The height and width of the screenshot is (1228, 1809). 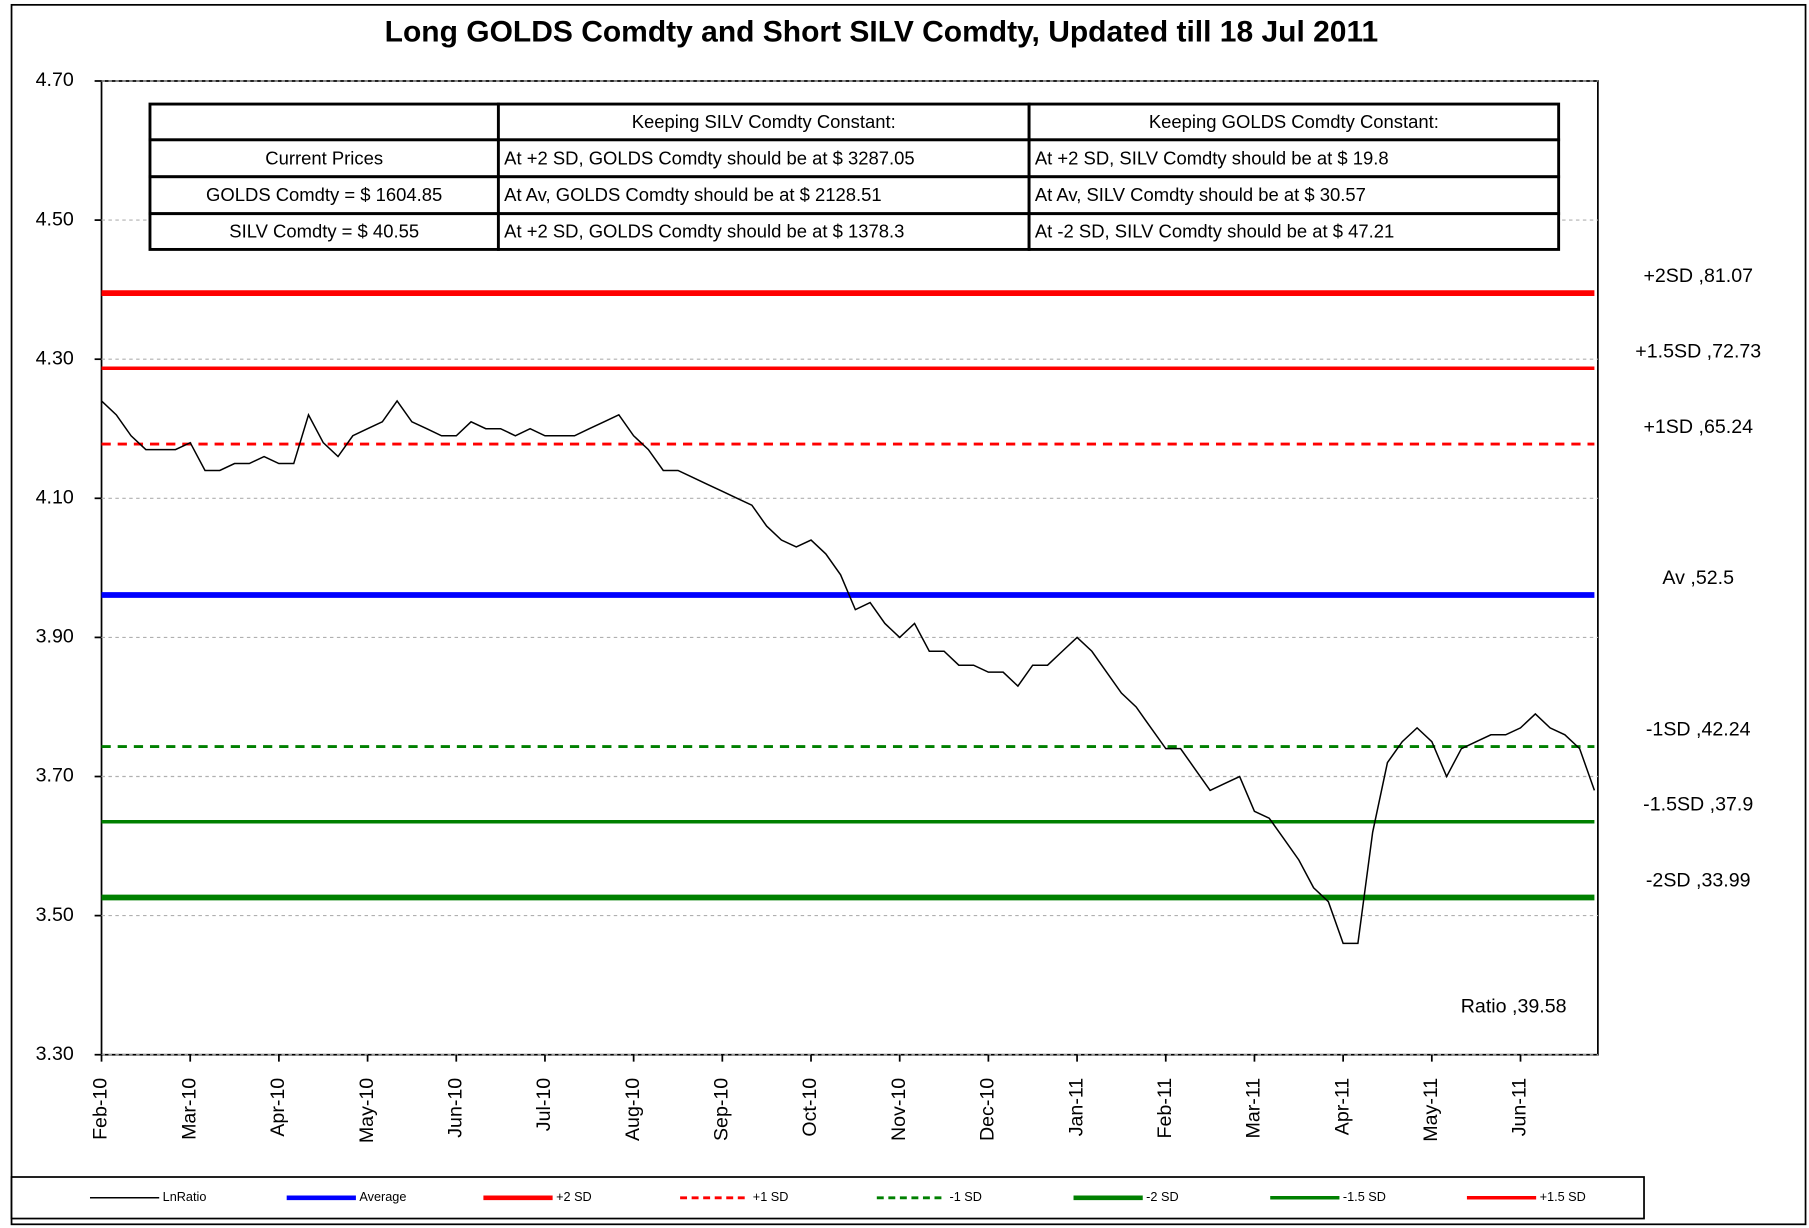 I want to click on x-tick-label: Jun-11, so click(x=1520, y=1107).